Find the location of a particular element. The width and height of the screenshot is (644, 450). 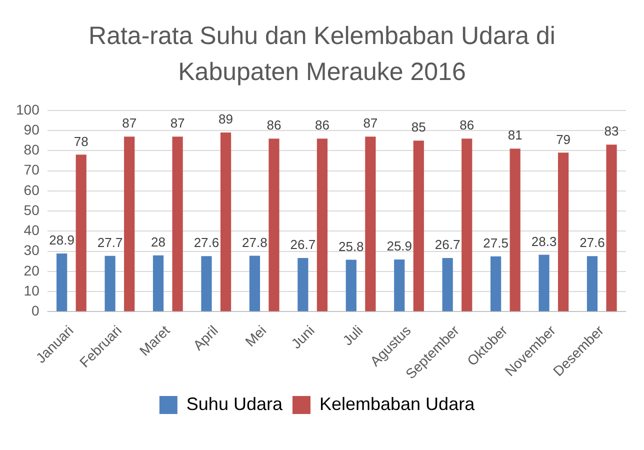

data-label: 81 is located at coordinates (515, 135).